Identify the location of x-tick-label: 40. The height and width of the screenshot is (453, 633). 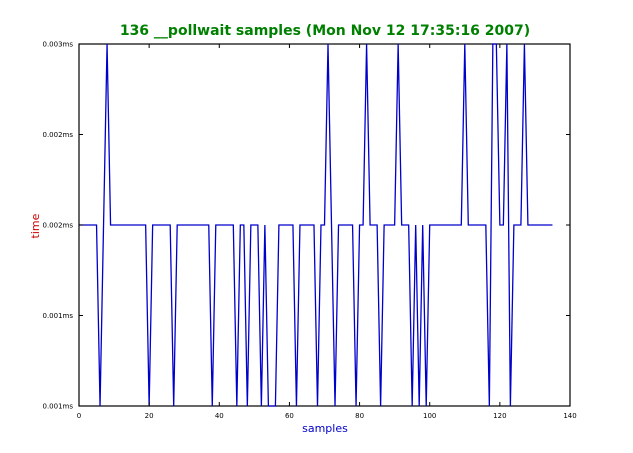
(219, 416).